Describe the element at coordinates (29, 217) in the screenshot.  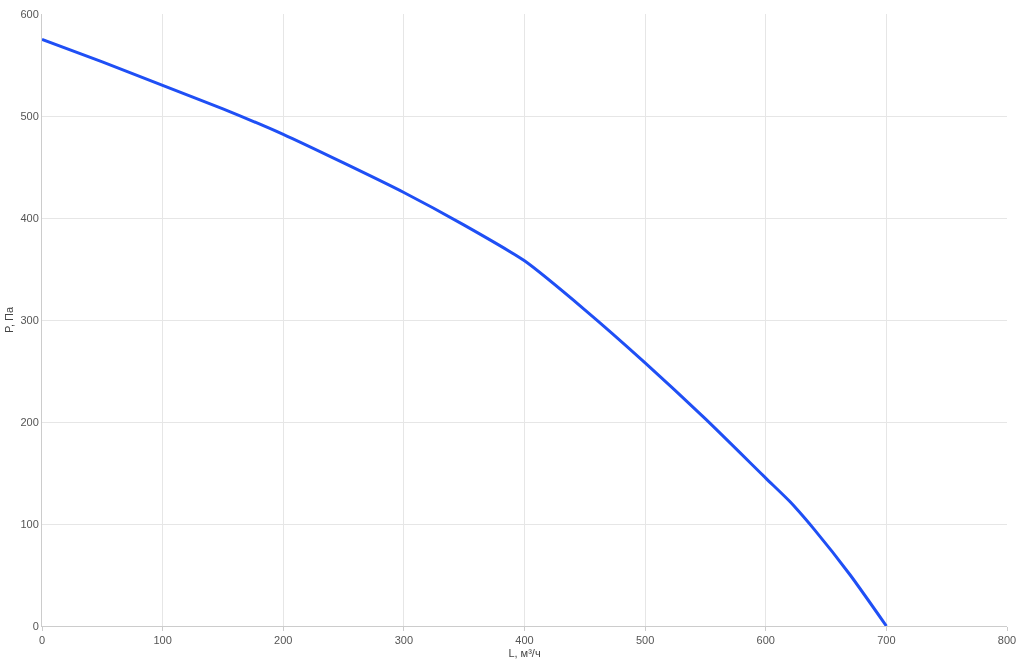
I see `y-tick-label: 400` at that location.